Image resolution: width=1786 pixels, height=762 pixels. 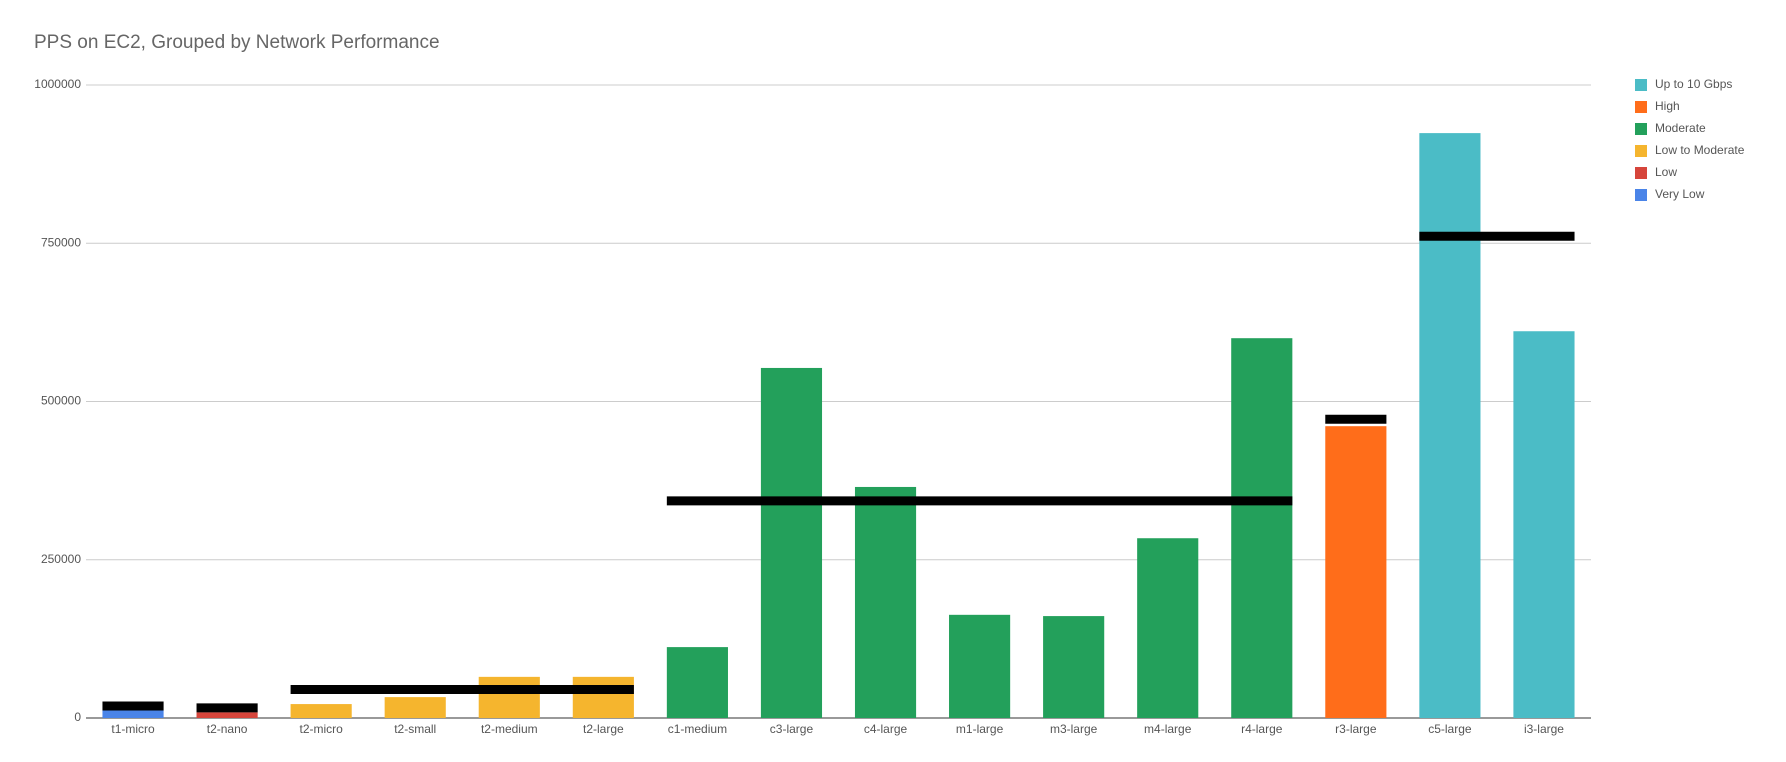 What do you see at coordinates (1544, 729) in the screenshot?
I see `x-tick-label: i3-large` at bounding box center [1544, 729].